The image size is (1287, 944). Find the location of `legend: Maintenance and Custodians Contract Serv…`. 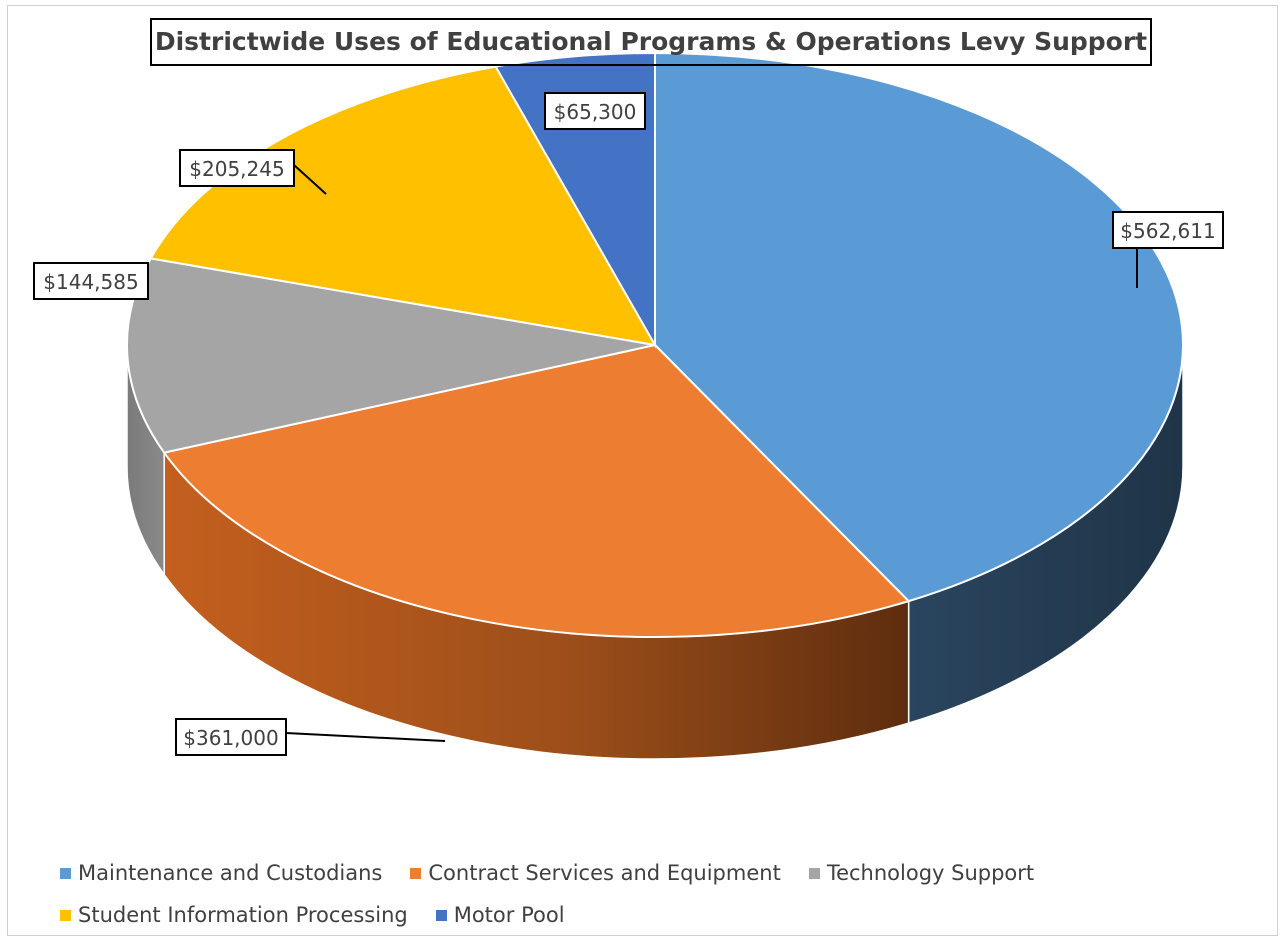

legend: Maintenance and Custodians Contract Serv… is located at coordinates (635, 894).